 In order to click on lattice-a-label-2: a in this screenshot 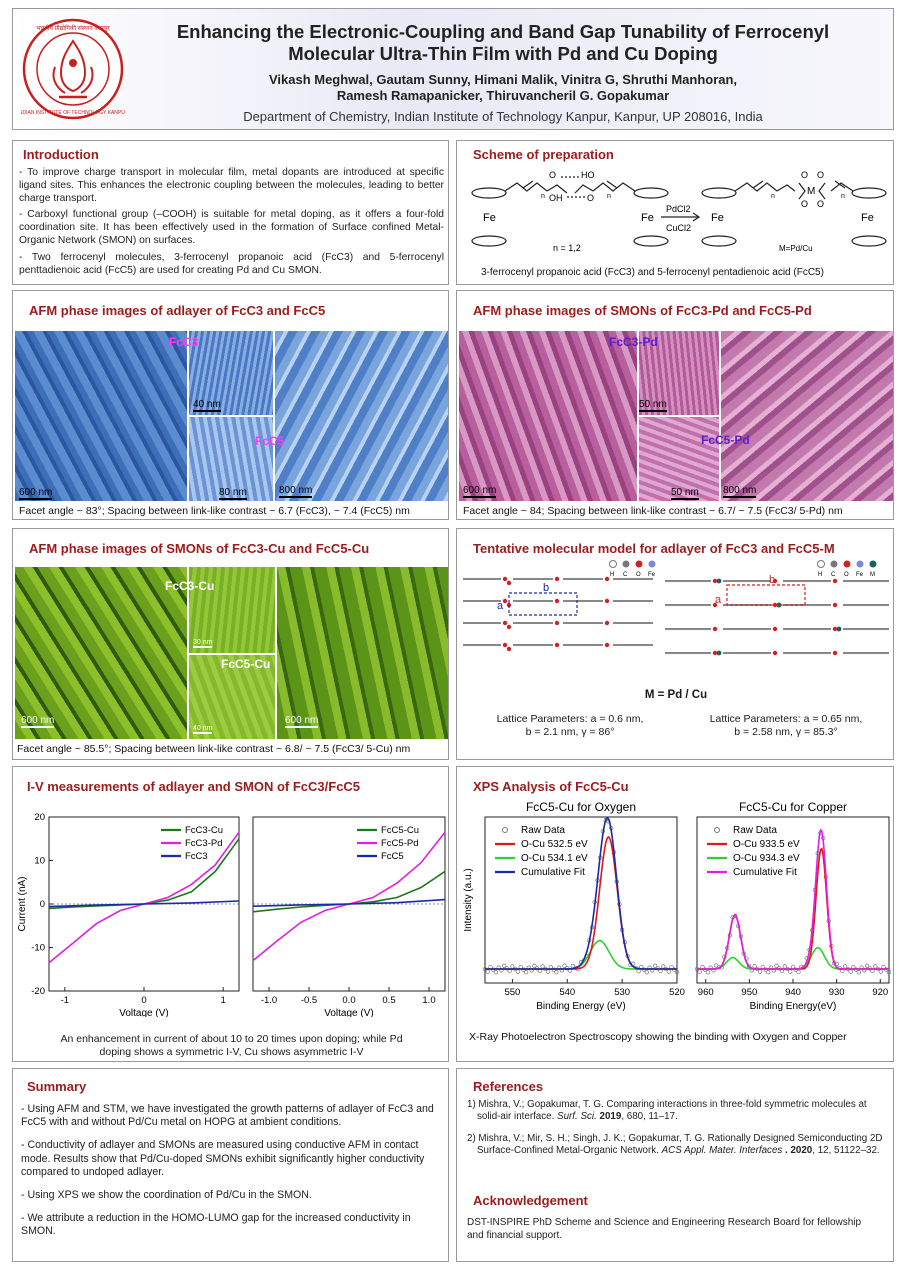, I will do `click(718, 600)`.